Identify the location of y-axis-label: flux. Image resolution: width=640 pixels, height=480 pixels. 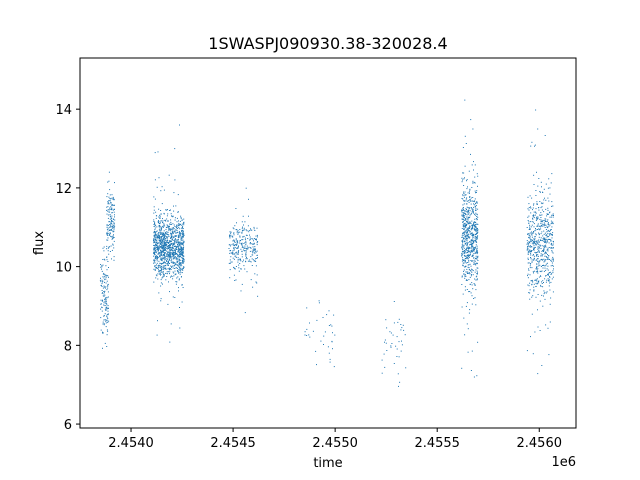
(39, 243).